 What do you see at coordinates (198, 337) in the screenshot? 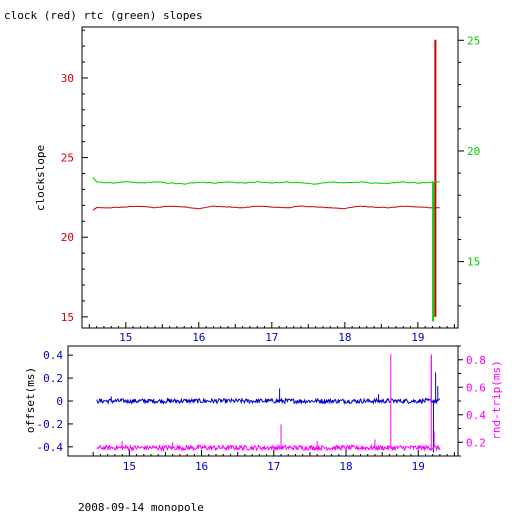
I see `top-x-tick-label: 16` at bounding box center [198, 337].